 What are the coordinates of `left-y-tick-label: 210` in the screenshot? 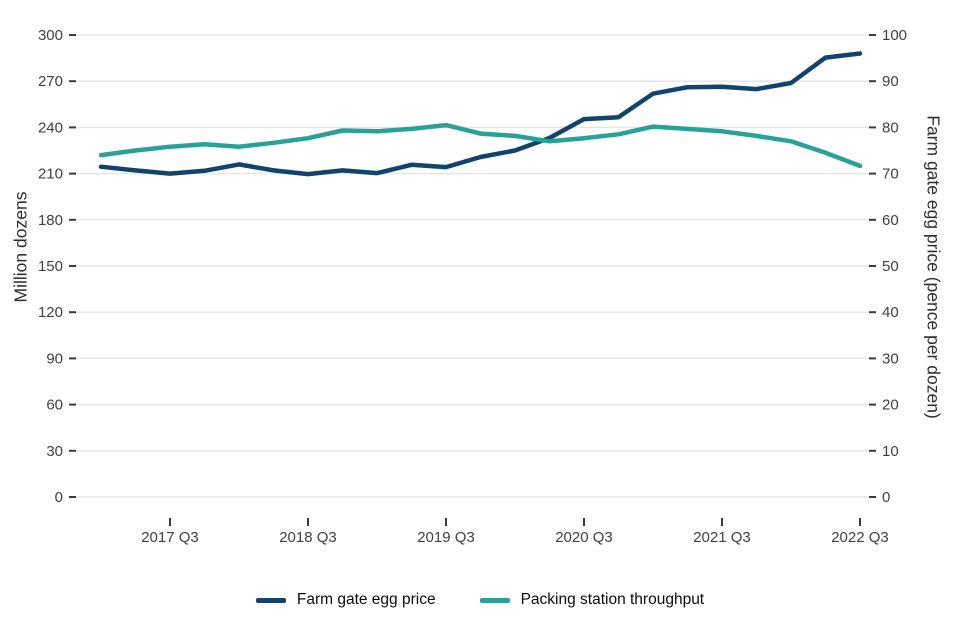 It's located at (50, 174).